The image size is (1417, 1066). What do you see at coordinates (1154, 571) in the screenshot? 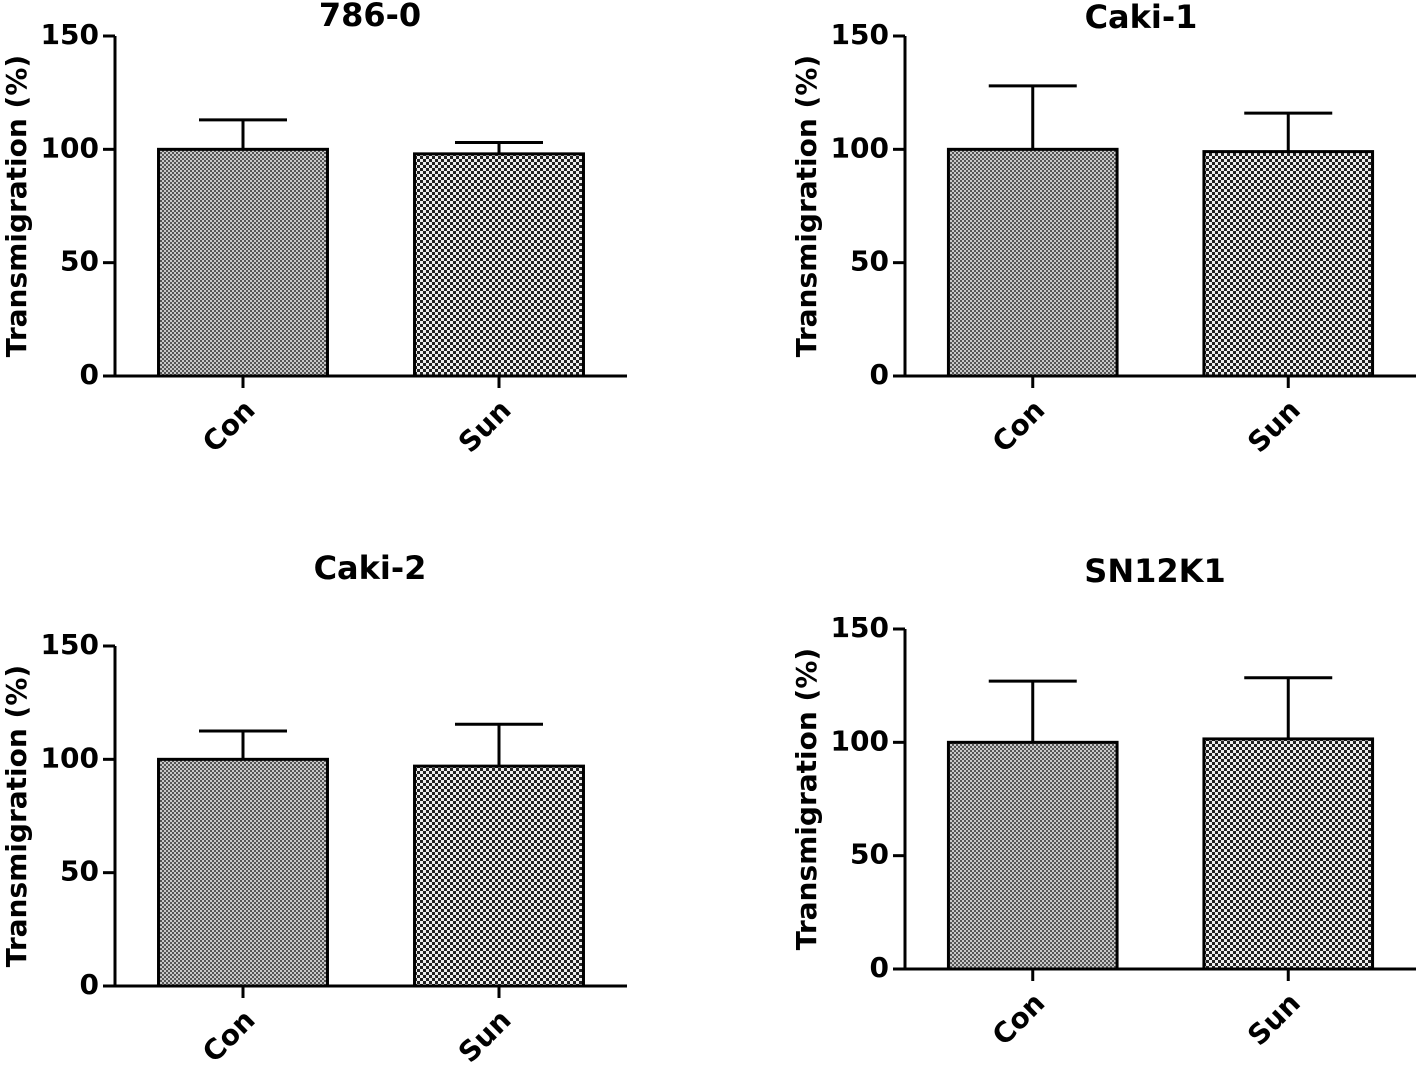
I see `panel-title: SN12K1` at bounding box center [1154, 571].